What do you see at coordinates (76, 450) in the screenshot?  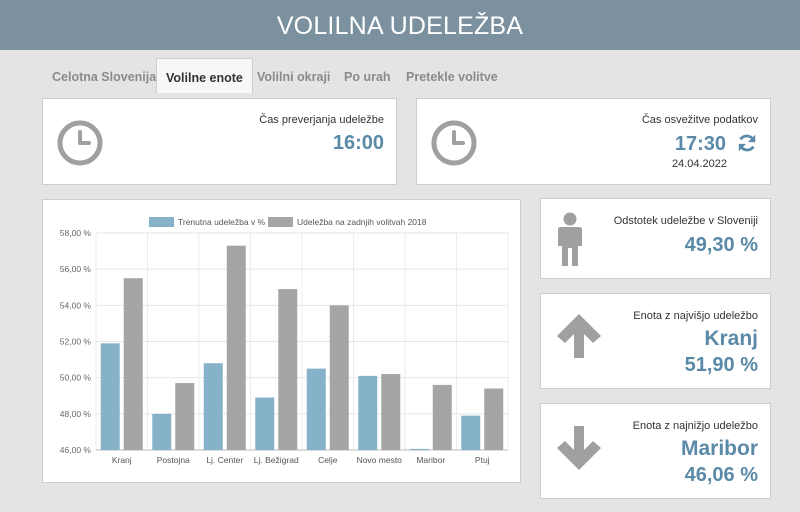 I see `y-tick-label: 46,00 %` at bounding box center [76, 450].